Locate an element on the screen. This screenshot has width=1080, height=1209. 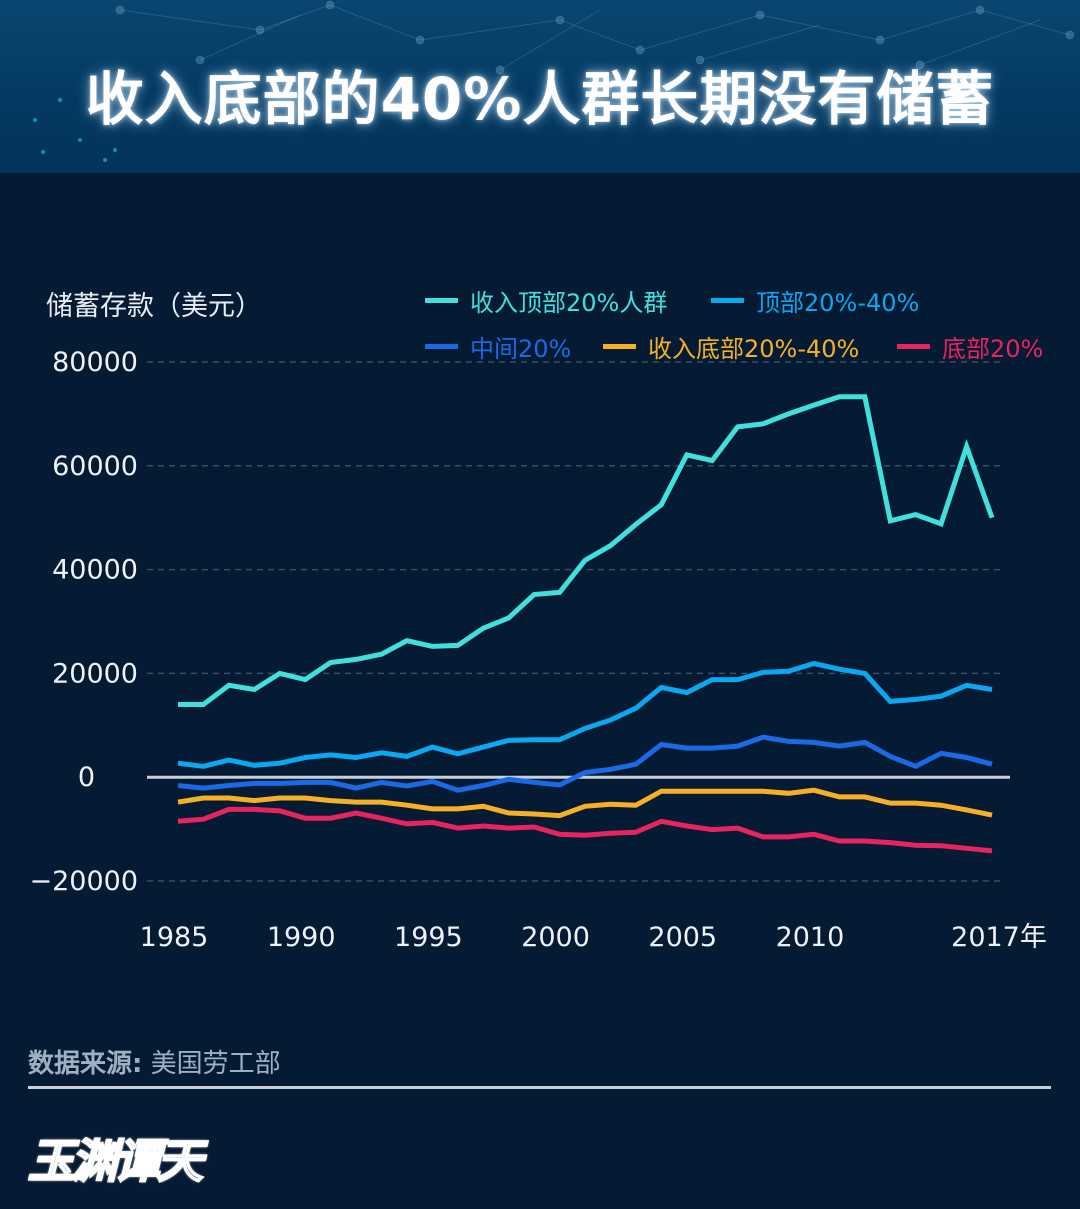
legend-item-bottom-20: 底部20% is located at coordinates (970, 346).